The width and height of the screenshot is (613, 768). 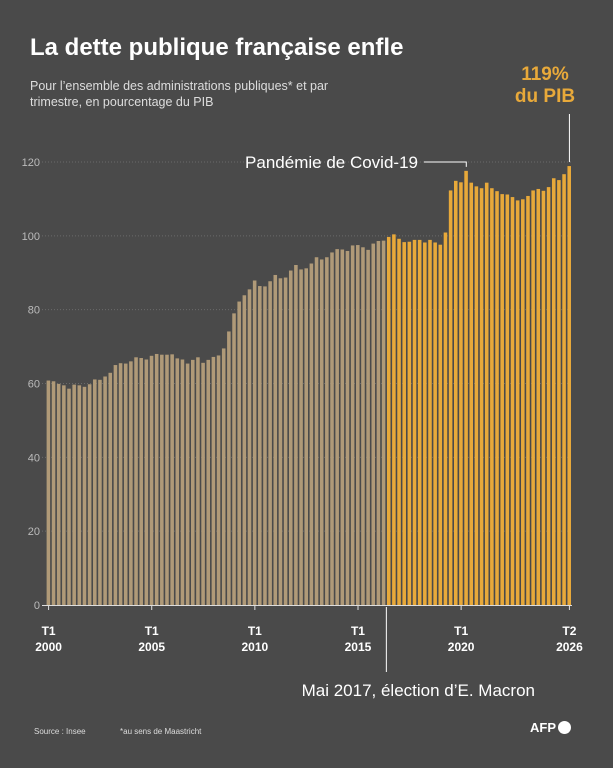 What do you see at coordinates (550, 727) in the screenshot?
I see `afp-logo: AFP` at bounding box center [550, 727].